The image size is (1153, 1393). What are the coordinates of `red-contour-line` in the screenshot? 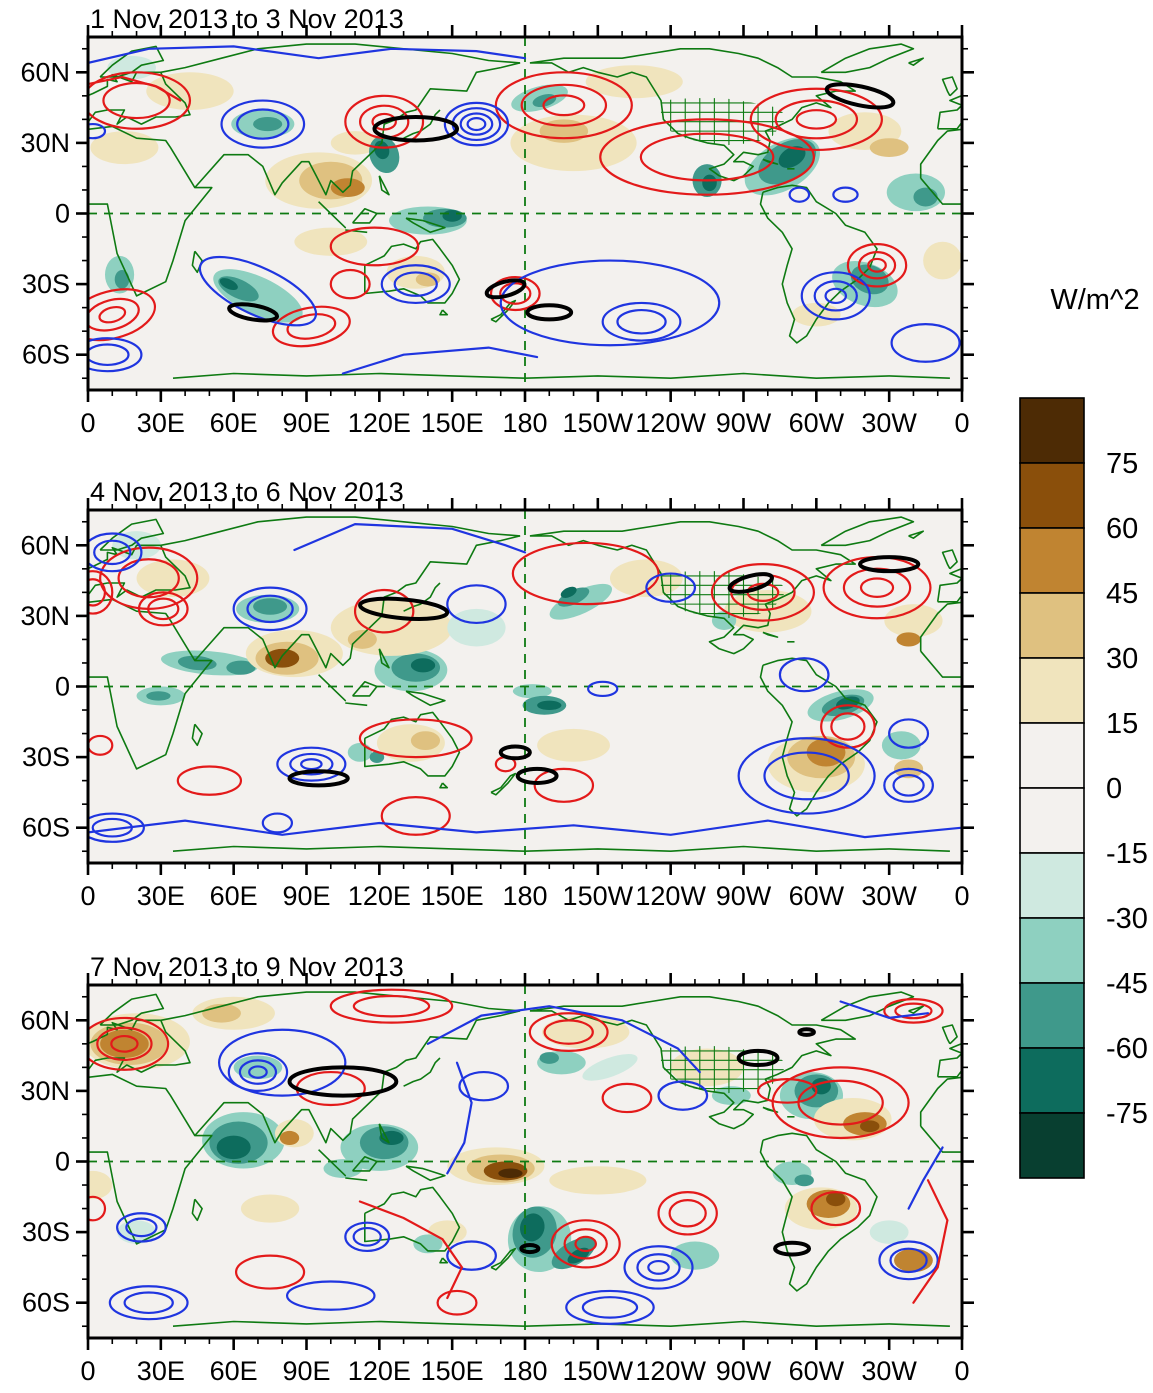 It's located at (411, 1250).